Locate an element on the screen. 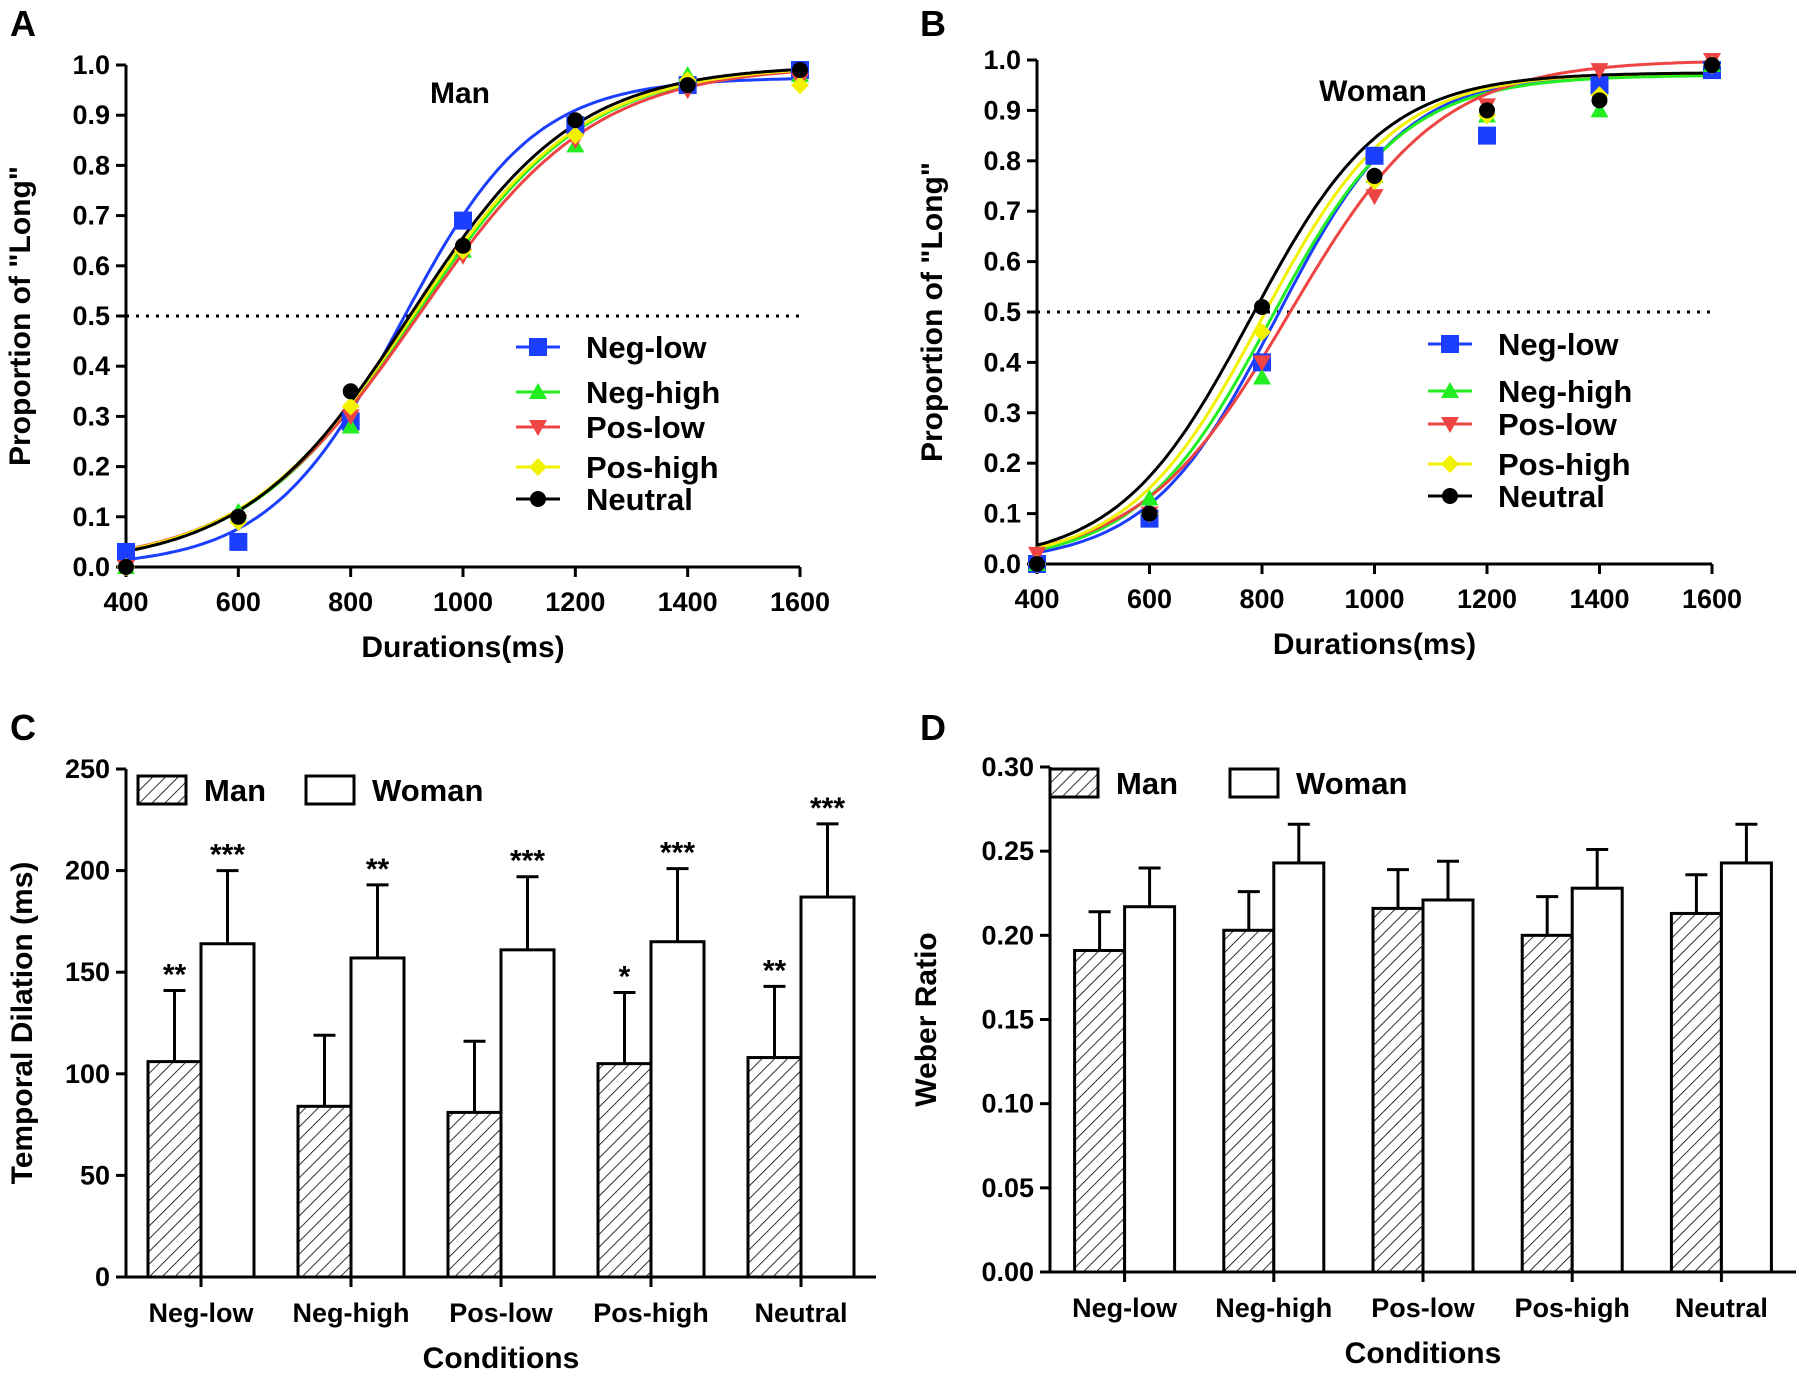 The width and height of the screenshot is (1805, 1379). x-axis-title: Durations(ms) is located at coordinates (1374, 644).